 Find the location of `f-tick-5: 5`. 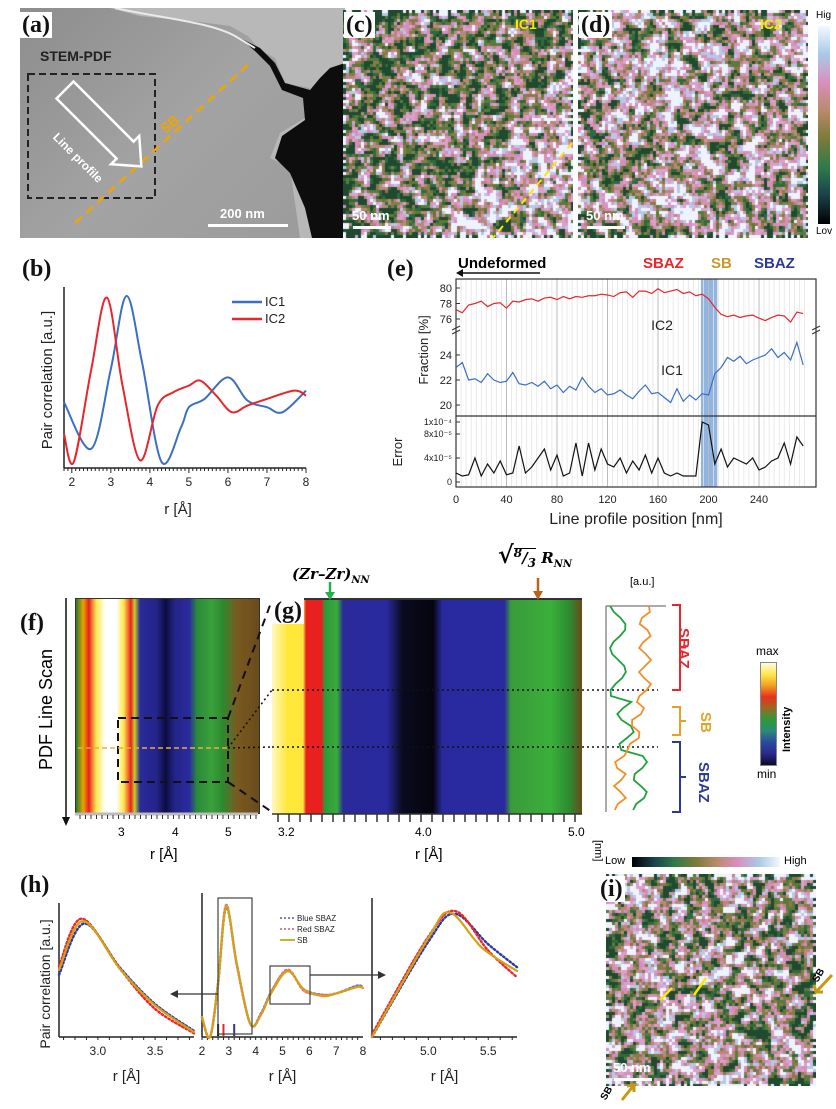

f-tick-5: 5 is located at coordinates (228, 832).